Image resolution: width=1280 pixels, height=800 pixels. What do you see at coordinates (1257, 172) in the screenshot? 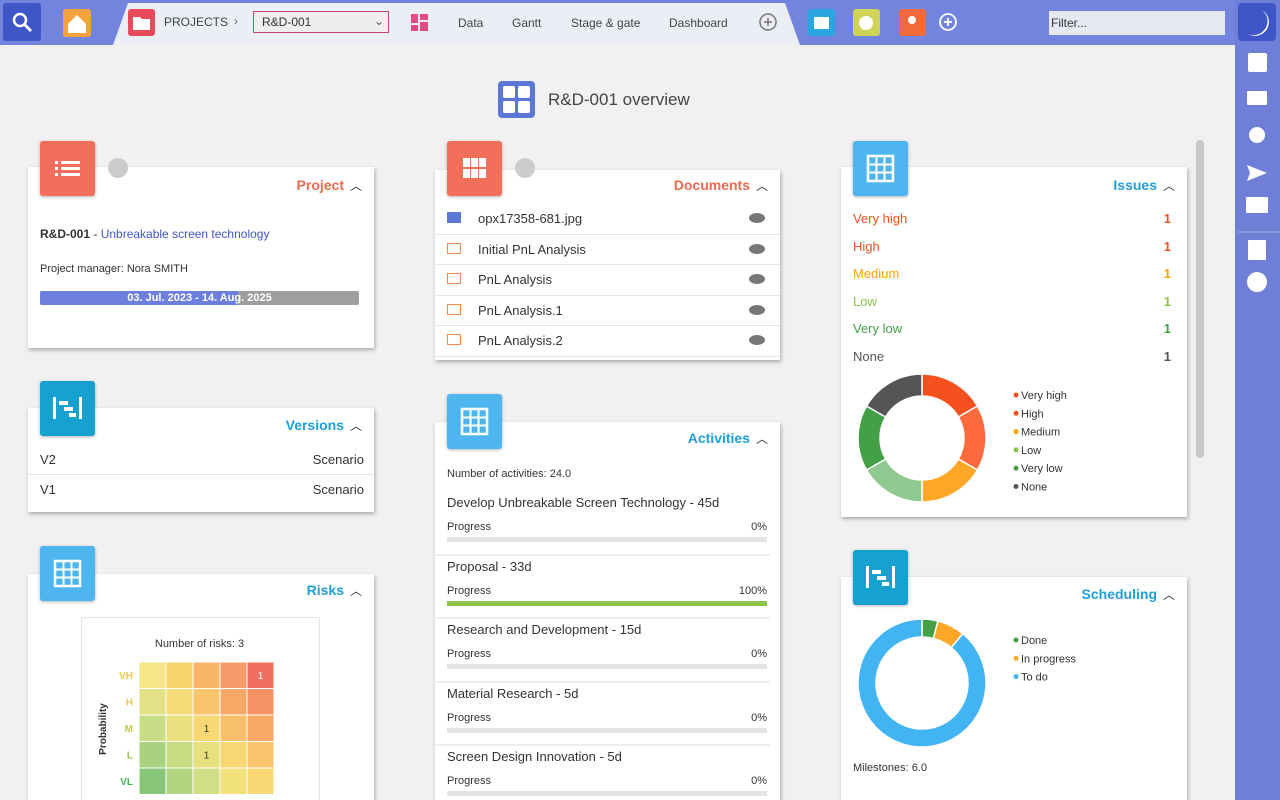
I see `sidebar-icons` at bounding box center [1257, 172].